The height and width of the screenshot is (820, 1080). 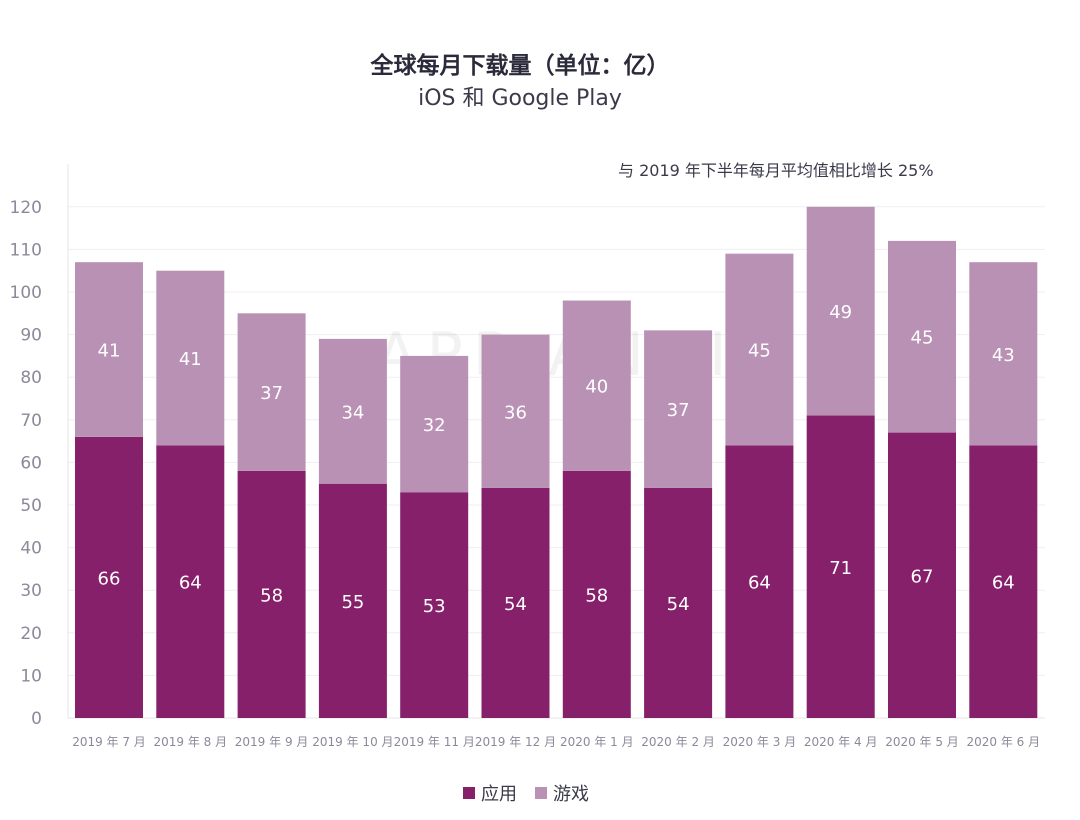 I want to click on y-tick-label: 10, so click(x=31, y=676).